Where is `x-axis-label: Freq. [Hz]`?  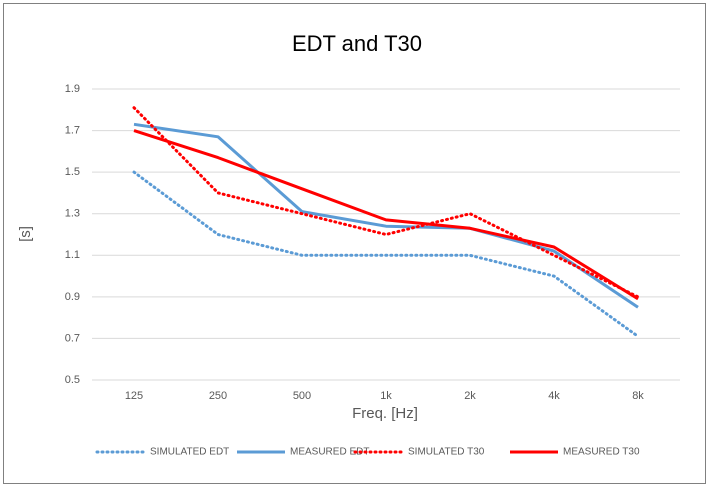 x-axis-label: Freq. [Hz] is located at coordinates (385, 413).